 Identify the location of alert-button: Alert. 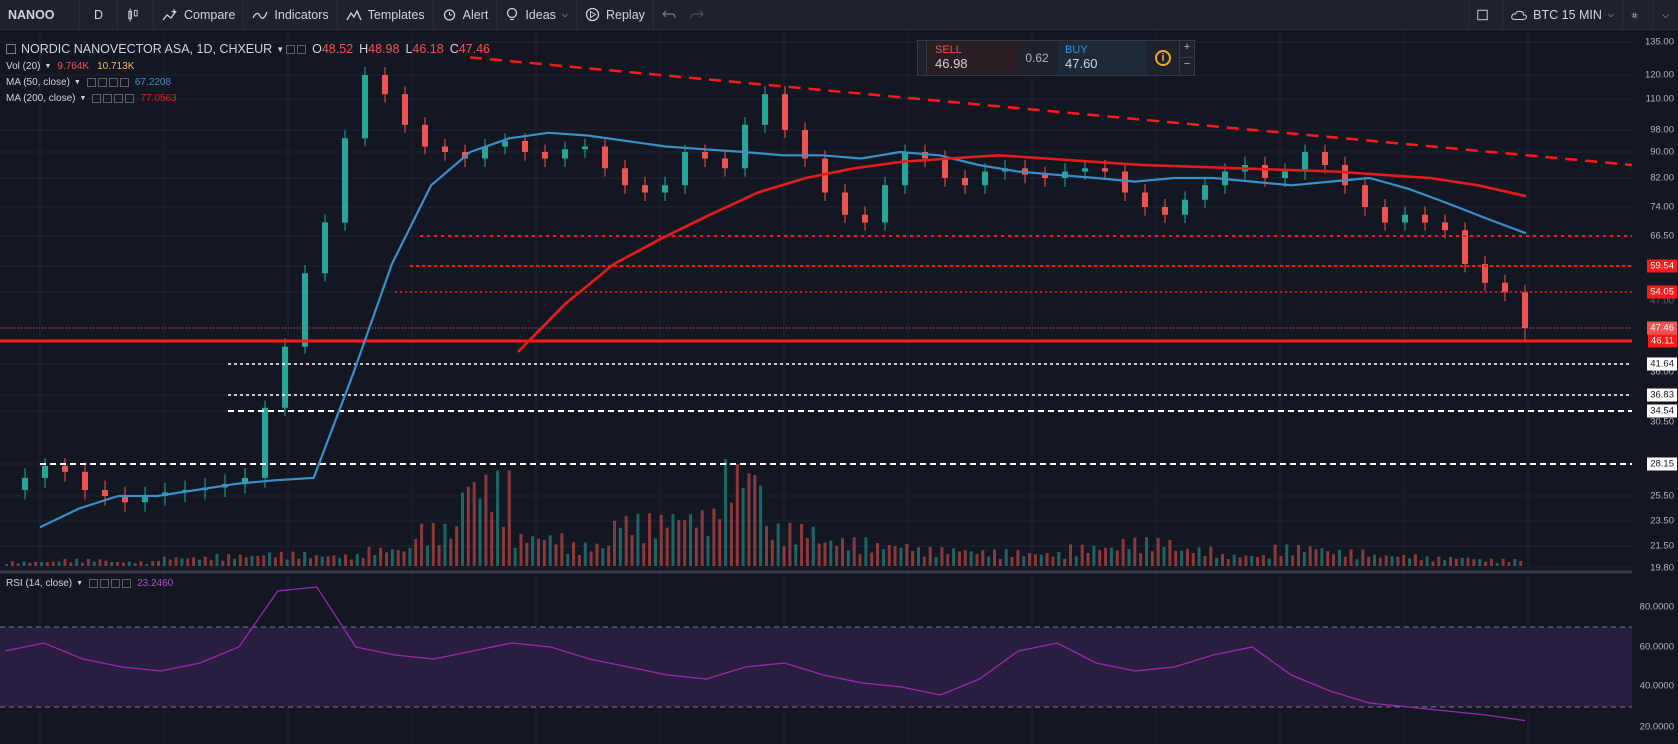
(466, 15).